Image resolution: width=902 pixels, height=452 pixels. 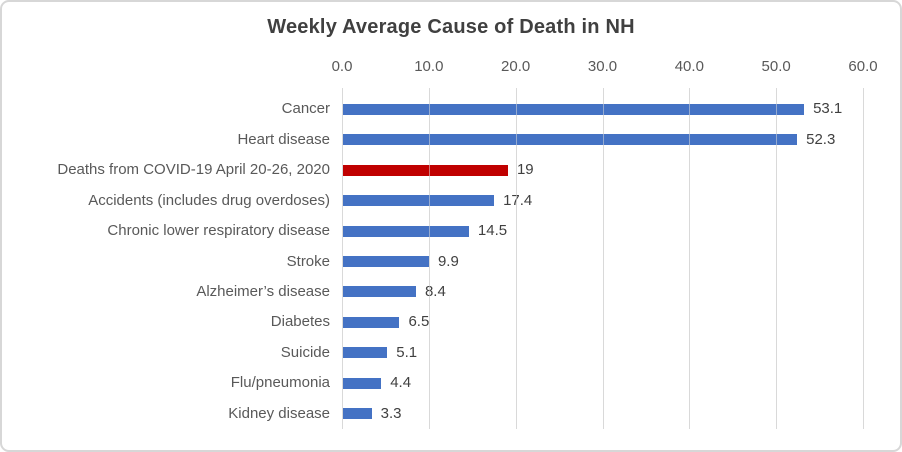 What do you see at coordinates (407, 352) in the screenshot?
I see `value-label: 5.1` at bounding box center [407, 352].